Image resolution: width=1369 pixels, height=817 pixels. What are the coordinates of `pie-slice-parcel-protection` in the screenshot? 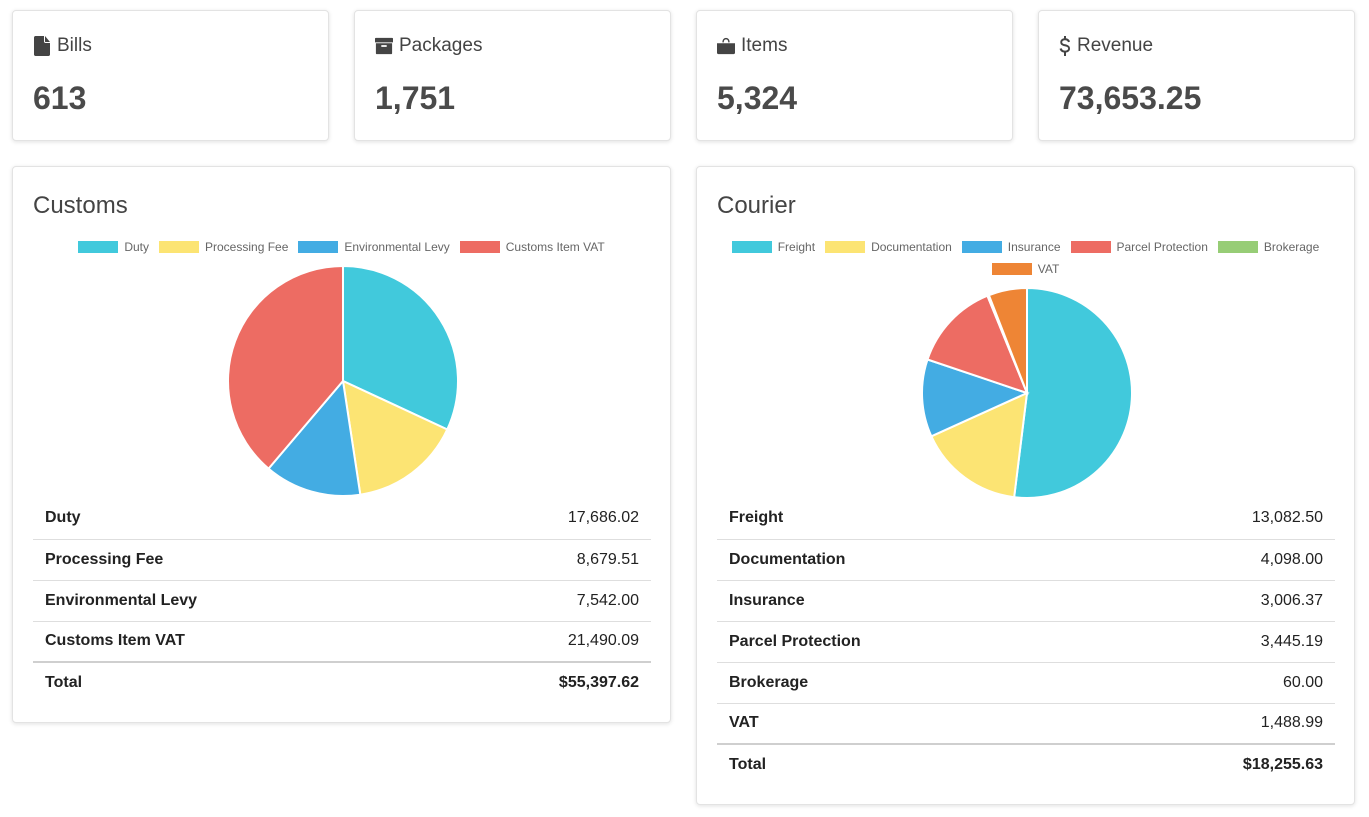 It's located at (977, 344).